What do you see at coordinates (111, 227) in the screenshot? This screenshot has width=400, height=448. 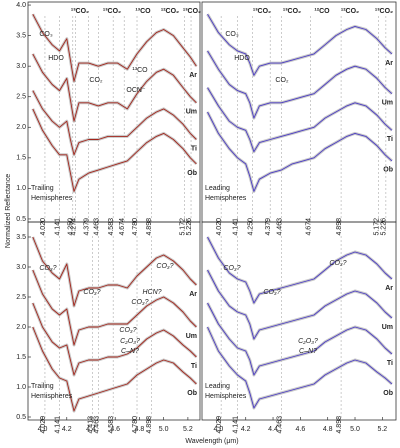 I see `reference-label: 4.583` at bounding box center [111, 227].